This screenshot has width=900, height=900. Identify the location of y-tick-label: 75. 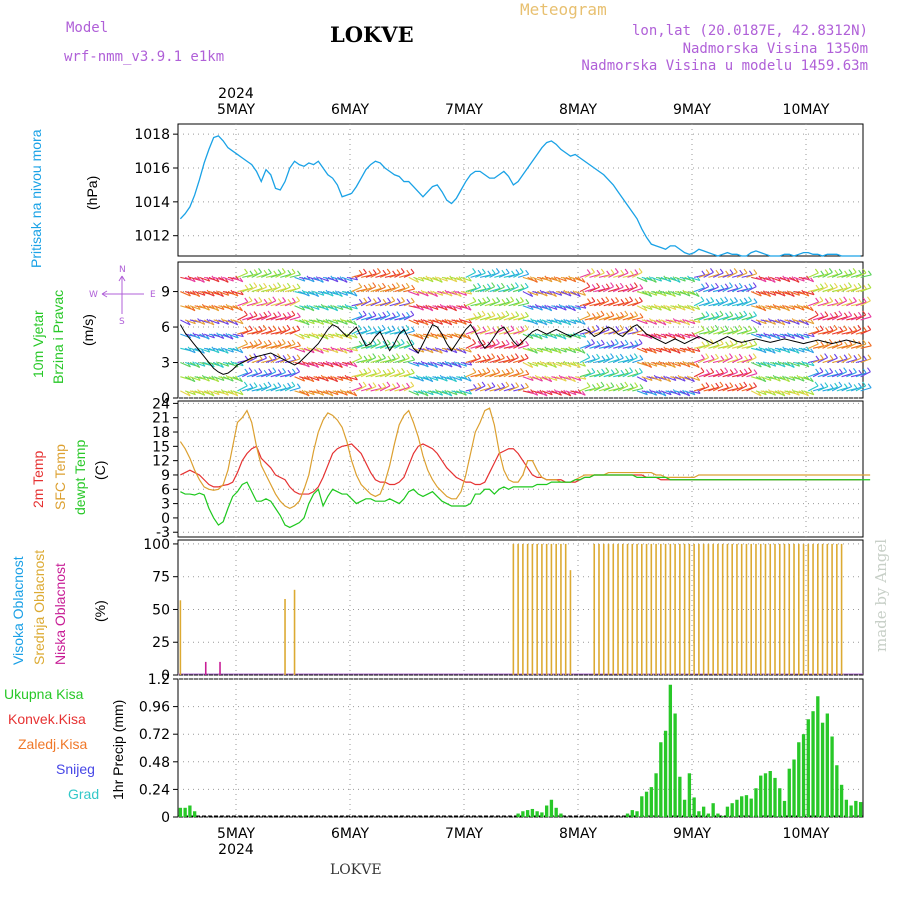
(161, 578).